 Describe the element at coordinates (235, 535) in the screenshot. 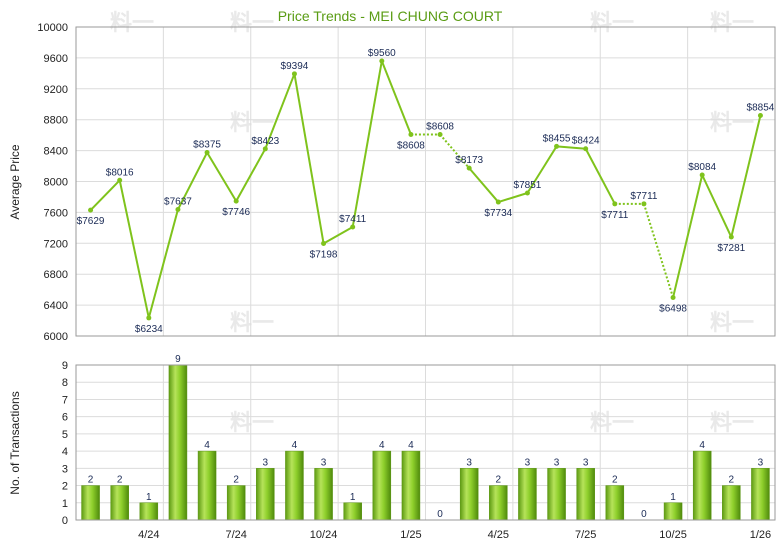

I see `x-tick-label: 7/24` at that location.